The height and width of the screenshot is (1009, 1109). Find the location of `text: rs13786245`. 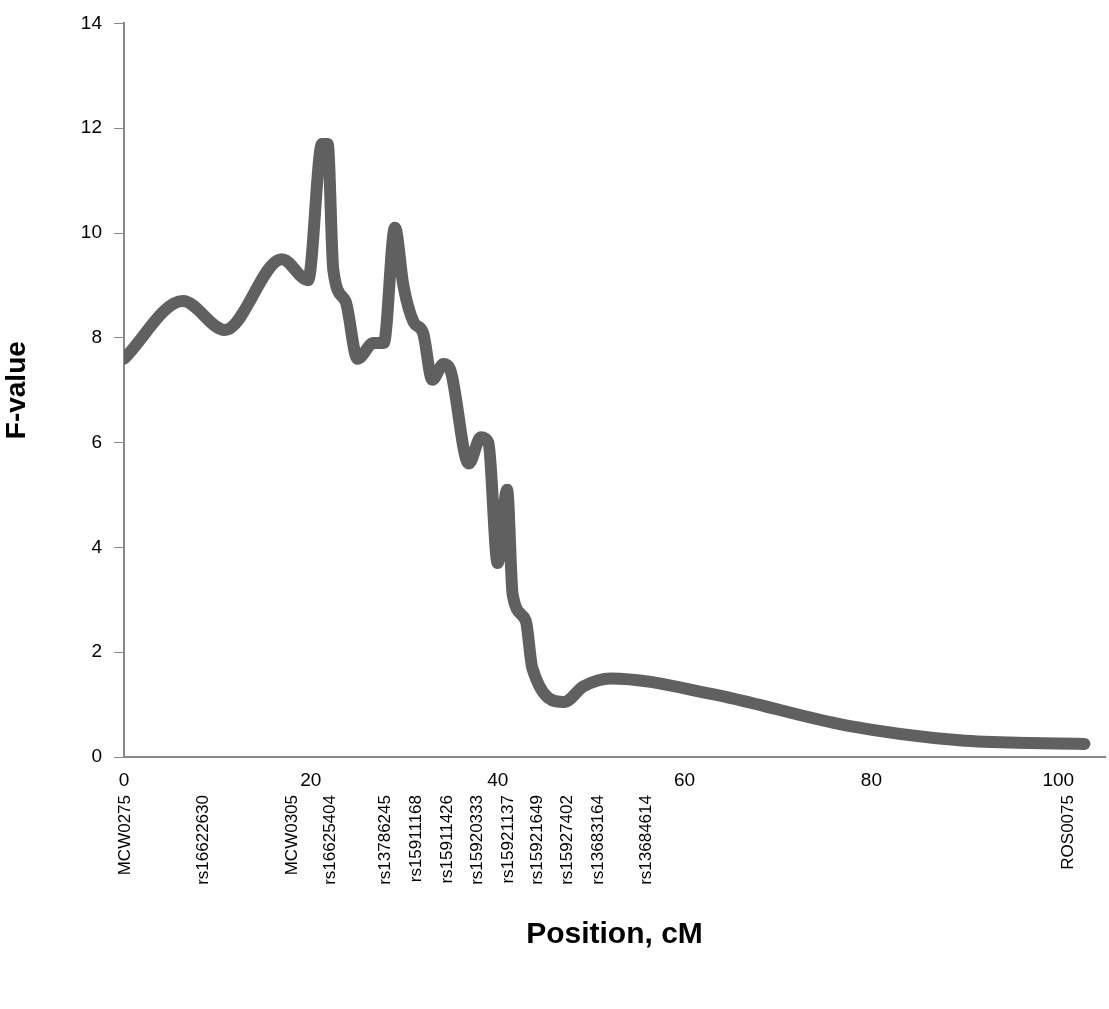

text: rs13786245 is located at coordinates (384, 840).